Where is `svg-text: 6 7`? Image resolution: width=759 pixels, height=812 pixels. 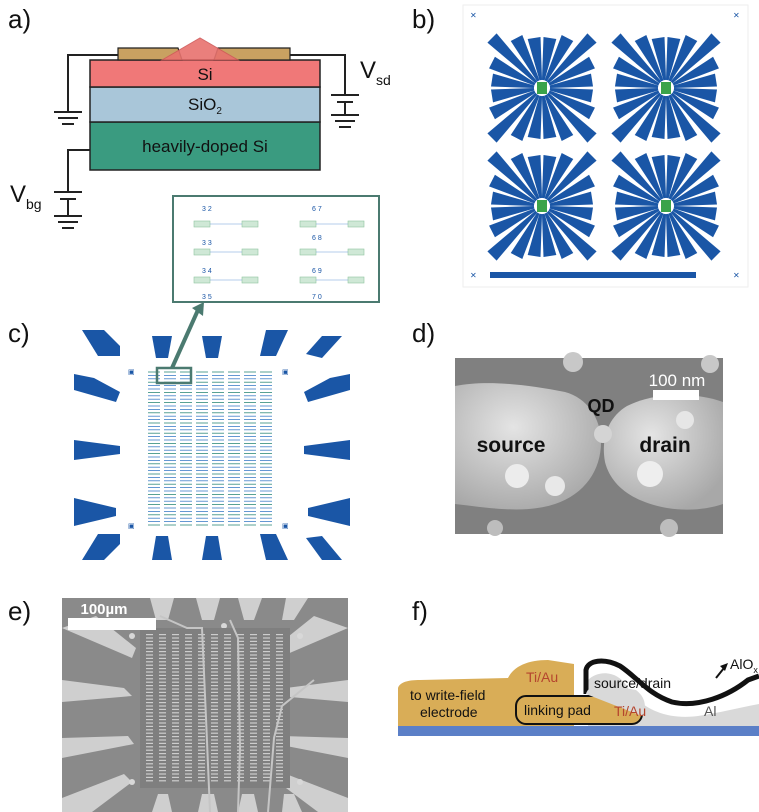 svg-text: 6 7 is located at coordinates (317, 209).